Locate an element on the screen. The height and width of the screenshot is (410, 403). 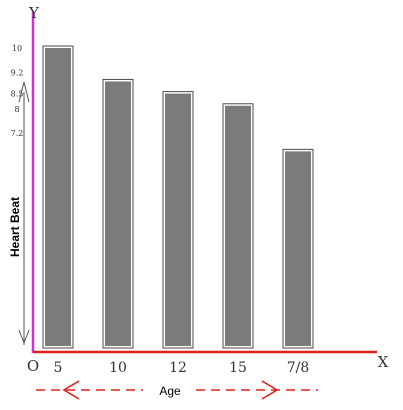
y-tick-labels: 10 9.2 8.5 8 7.2 is located at coordinates (17, 91).